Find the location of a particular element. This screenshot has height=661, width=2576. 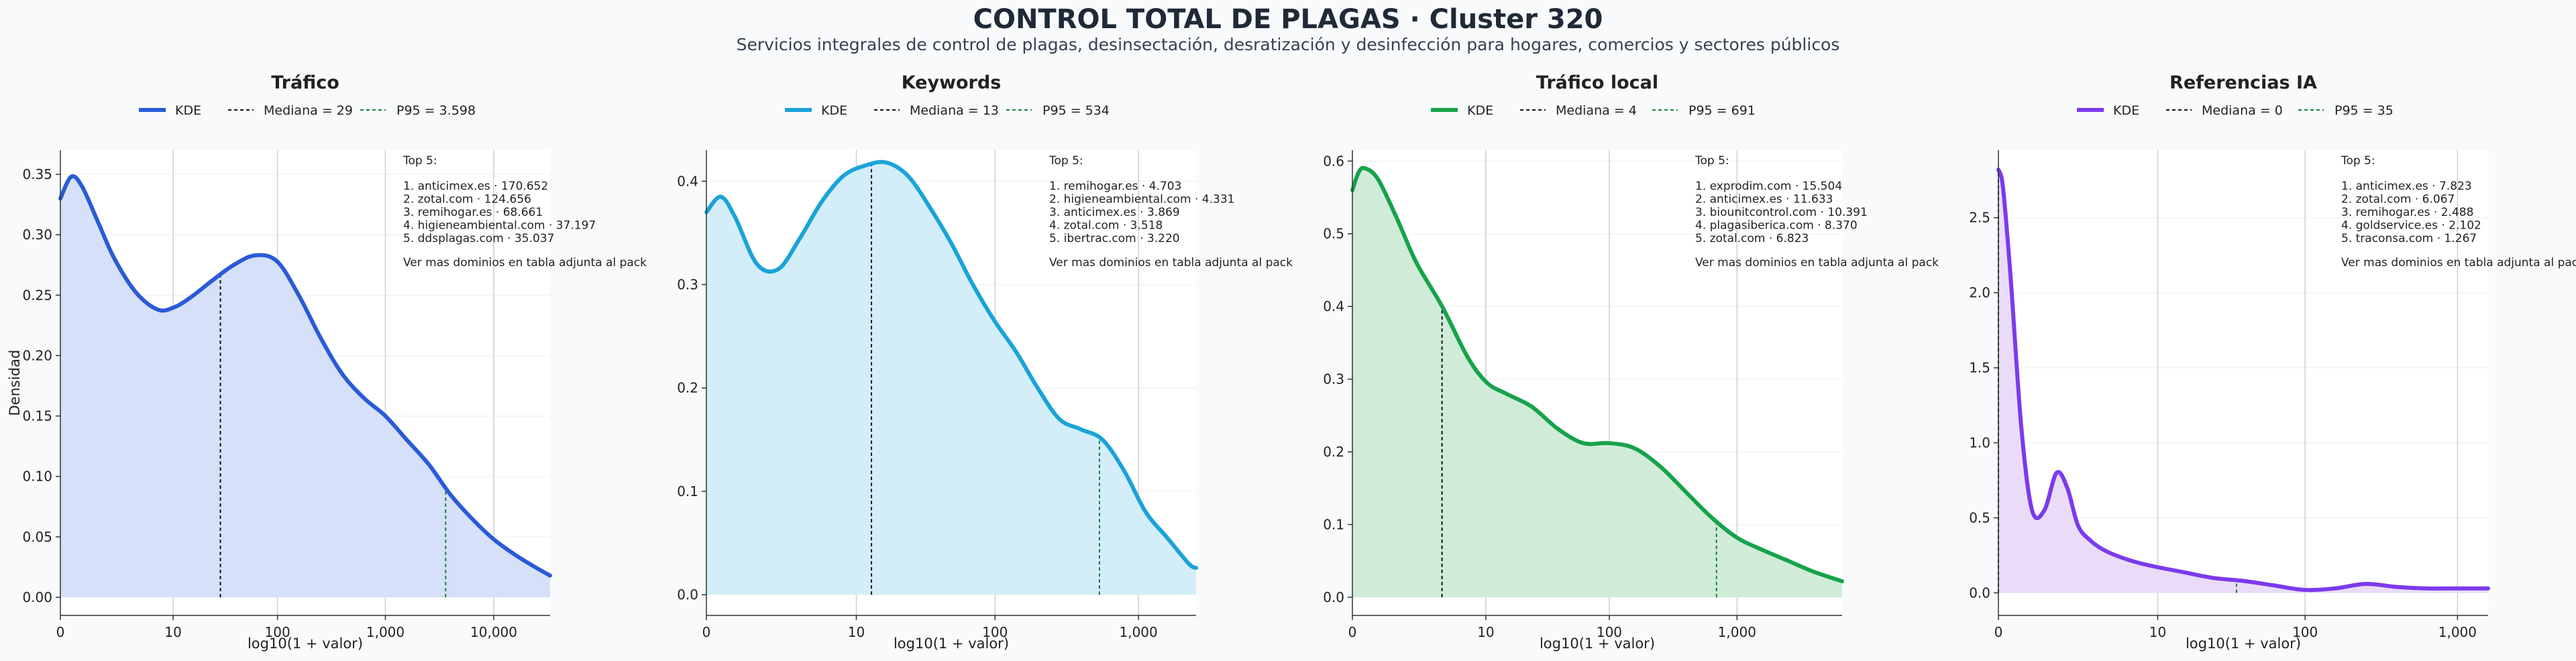

y-axis-label: Densidad is located at coordinates (15, 383).